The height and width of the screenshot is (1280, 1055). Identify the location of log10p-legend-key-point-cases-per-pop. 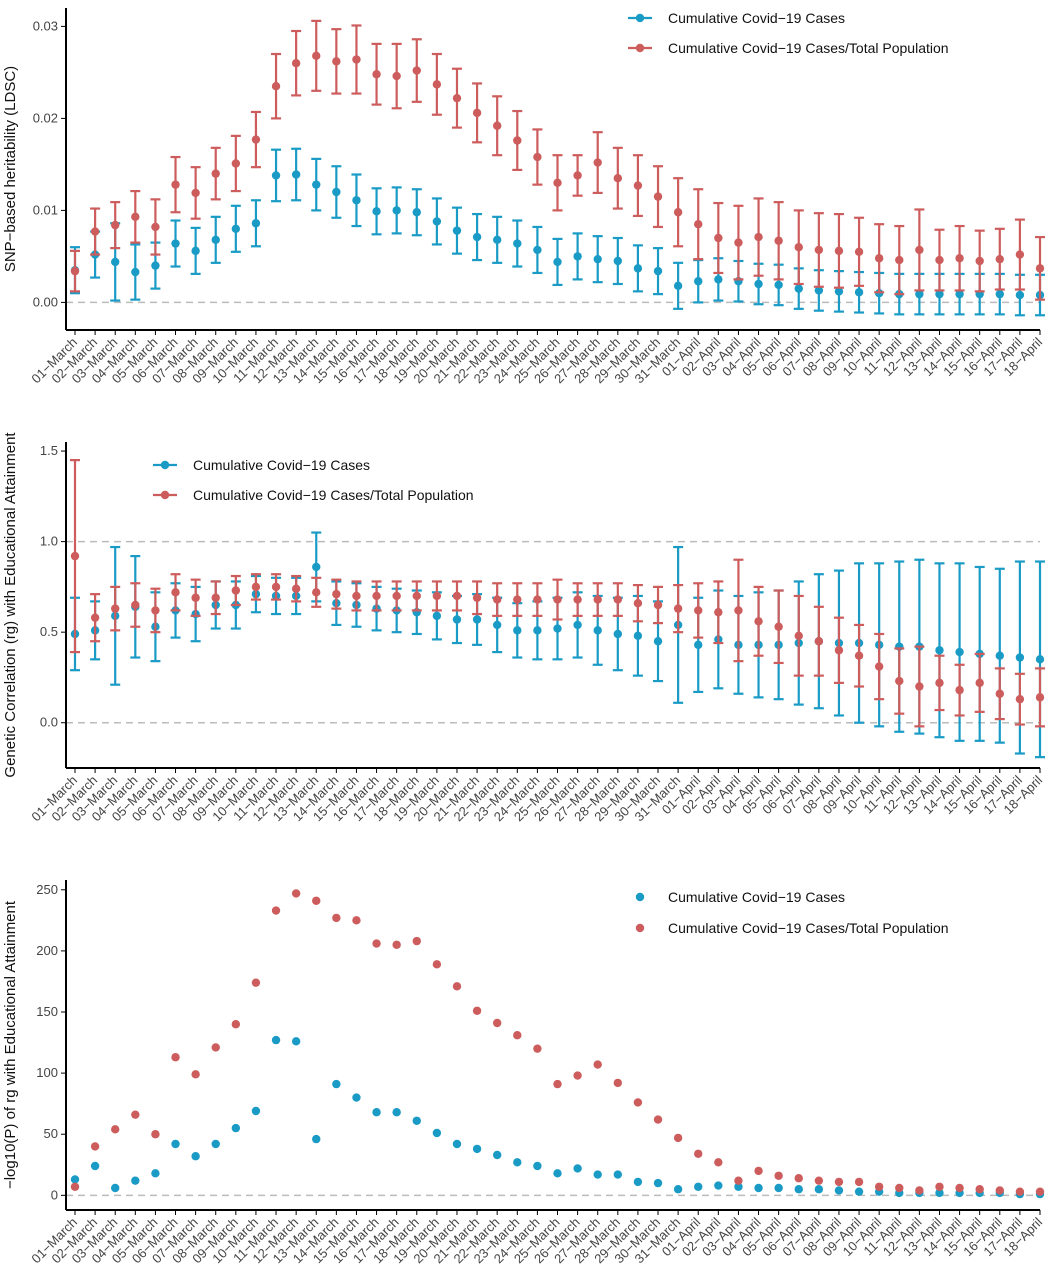
(640, 928).